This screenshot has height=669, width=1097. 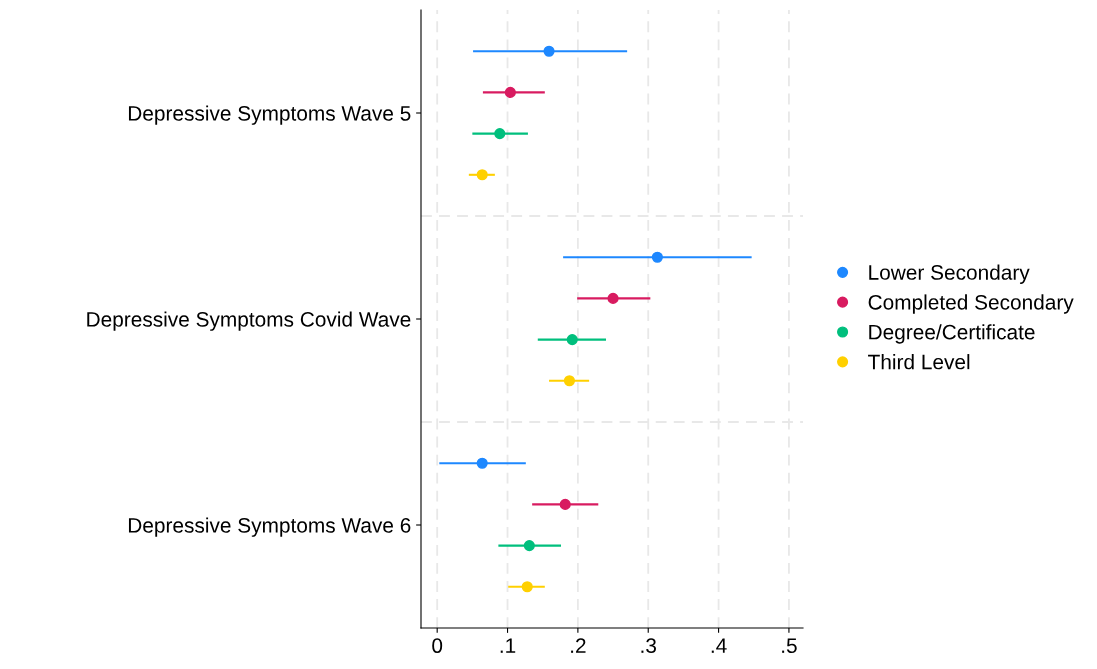 What do you see at coordinates (919, 362) in the screenshot?
I see `legend-label: Third Level` at bounding box center [919, 362].